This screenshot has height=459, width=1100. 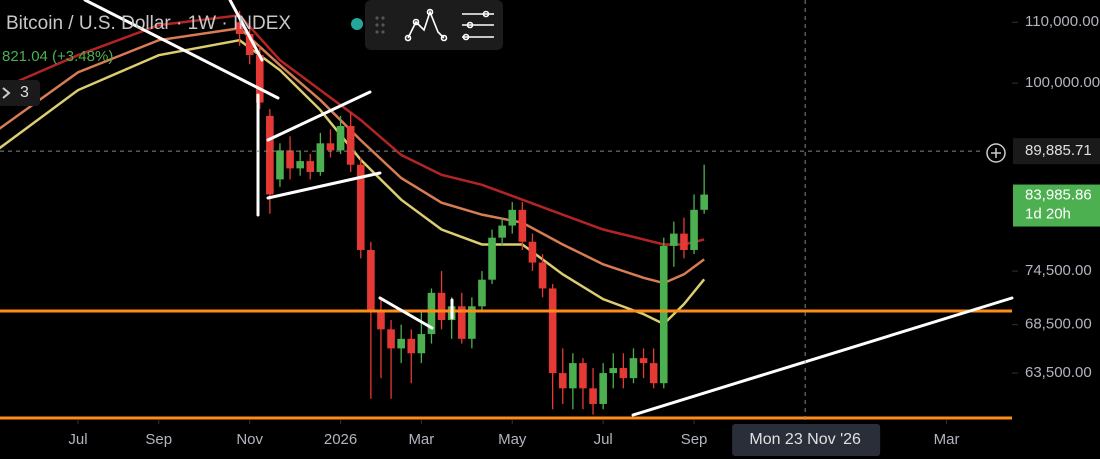 I want to click on badge, so click(x=20, y=93).